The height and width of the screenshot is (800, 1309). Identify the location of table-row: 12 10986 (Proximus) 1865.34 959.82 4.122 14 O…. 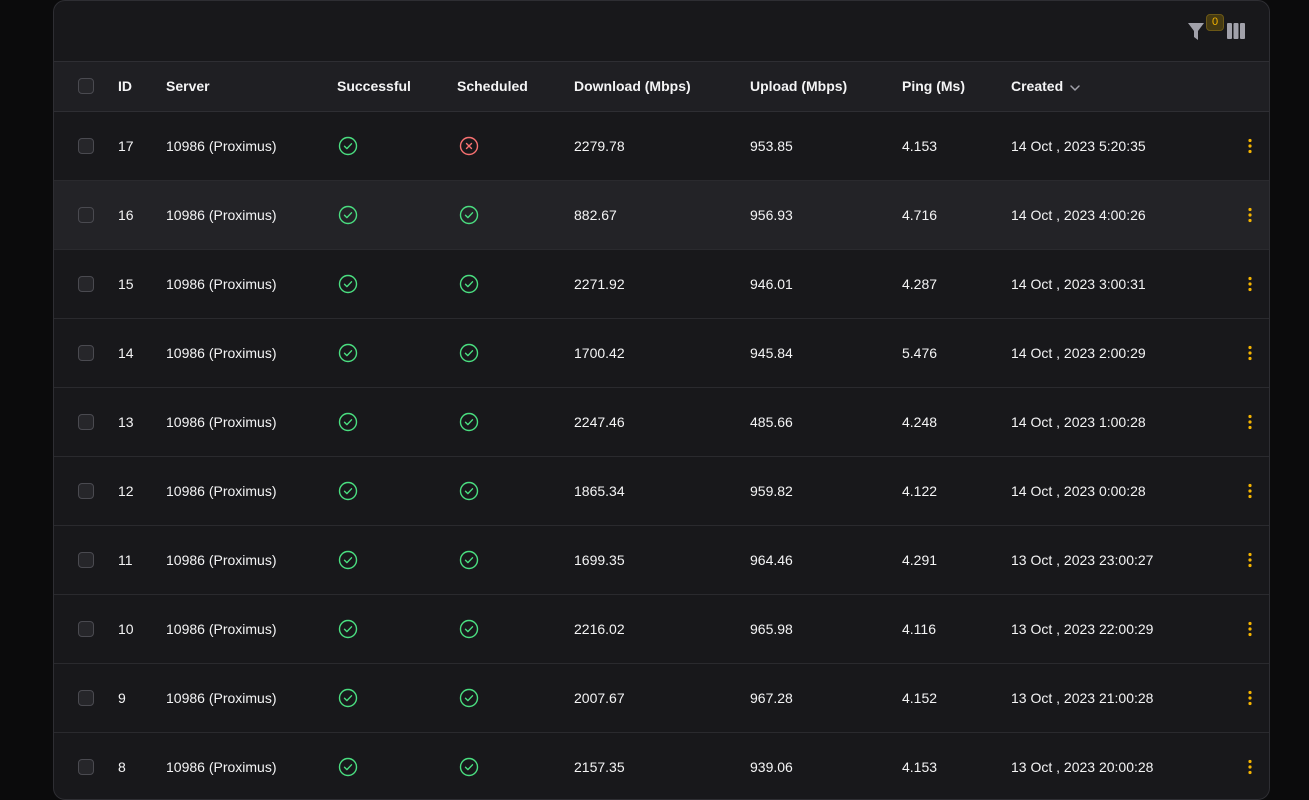
(661, 491).